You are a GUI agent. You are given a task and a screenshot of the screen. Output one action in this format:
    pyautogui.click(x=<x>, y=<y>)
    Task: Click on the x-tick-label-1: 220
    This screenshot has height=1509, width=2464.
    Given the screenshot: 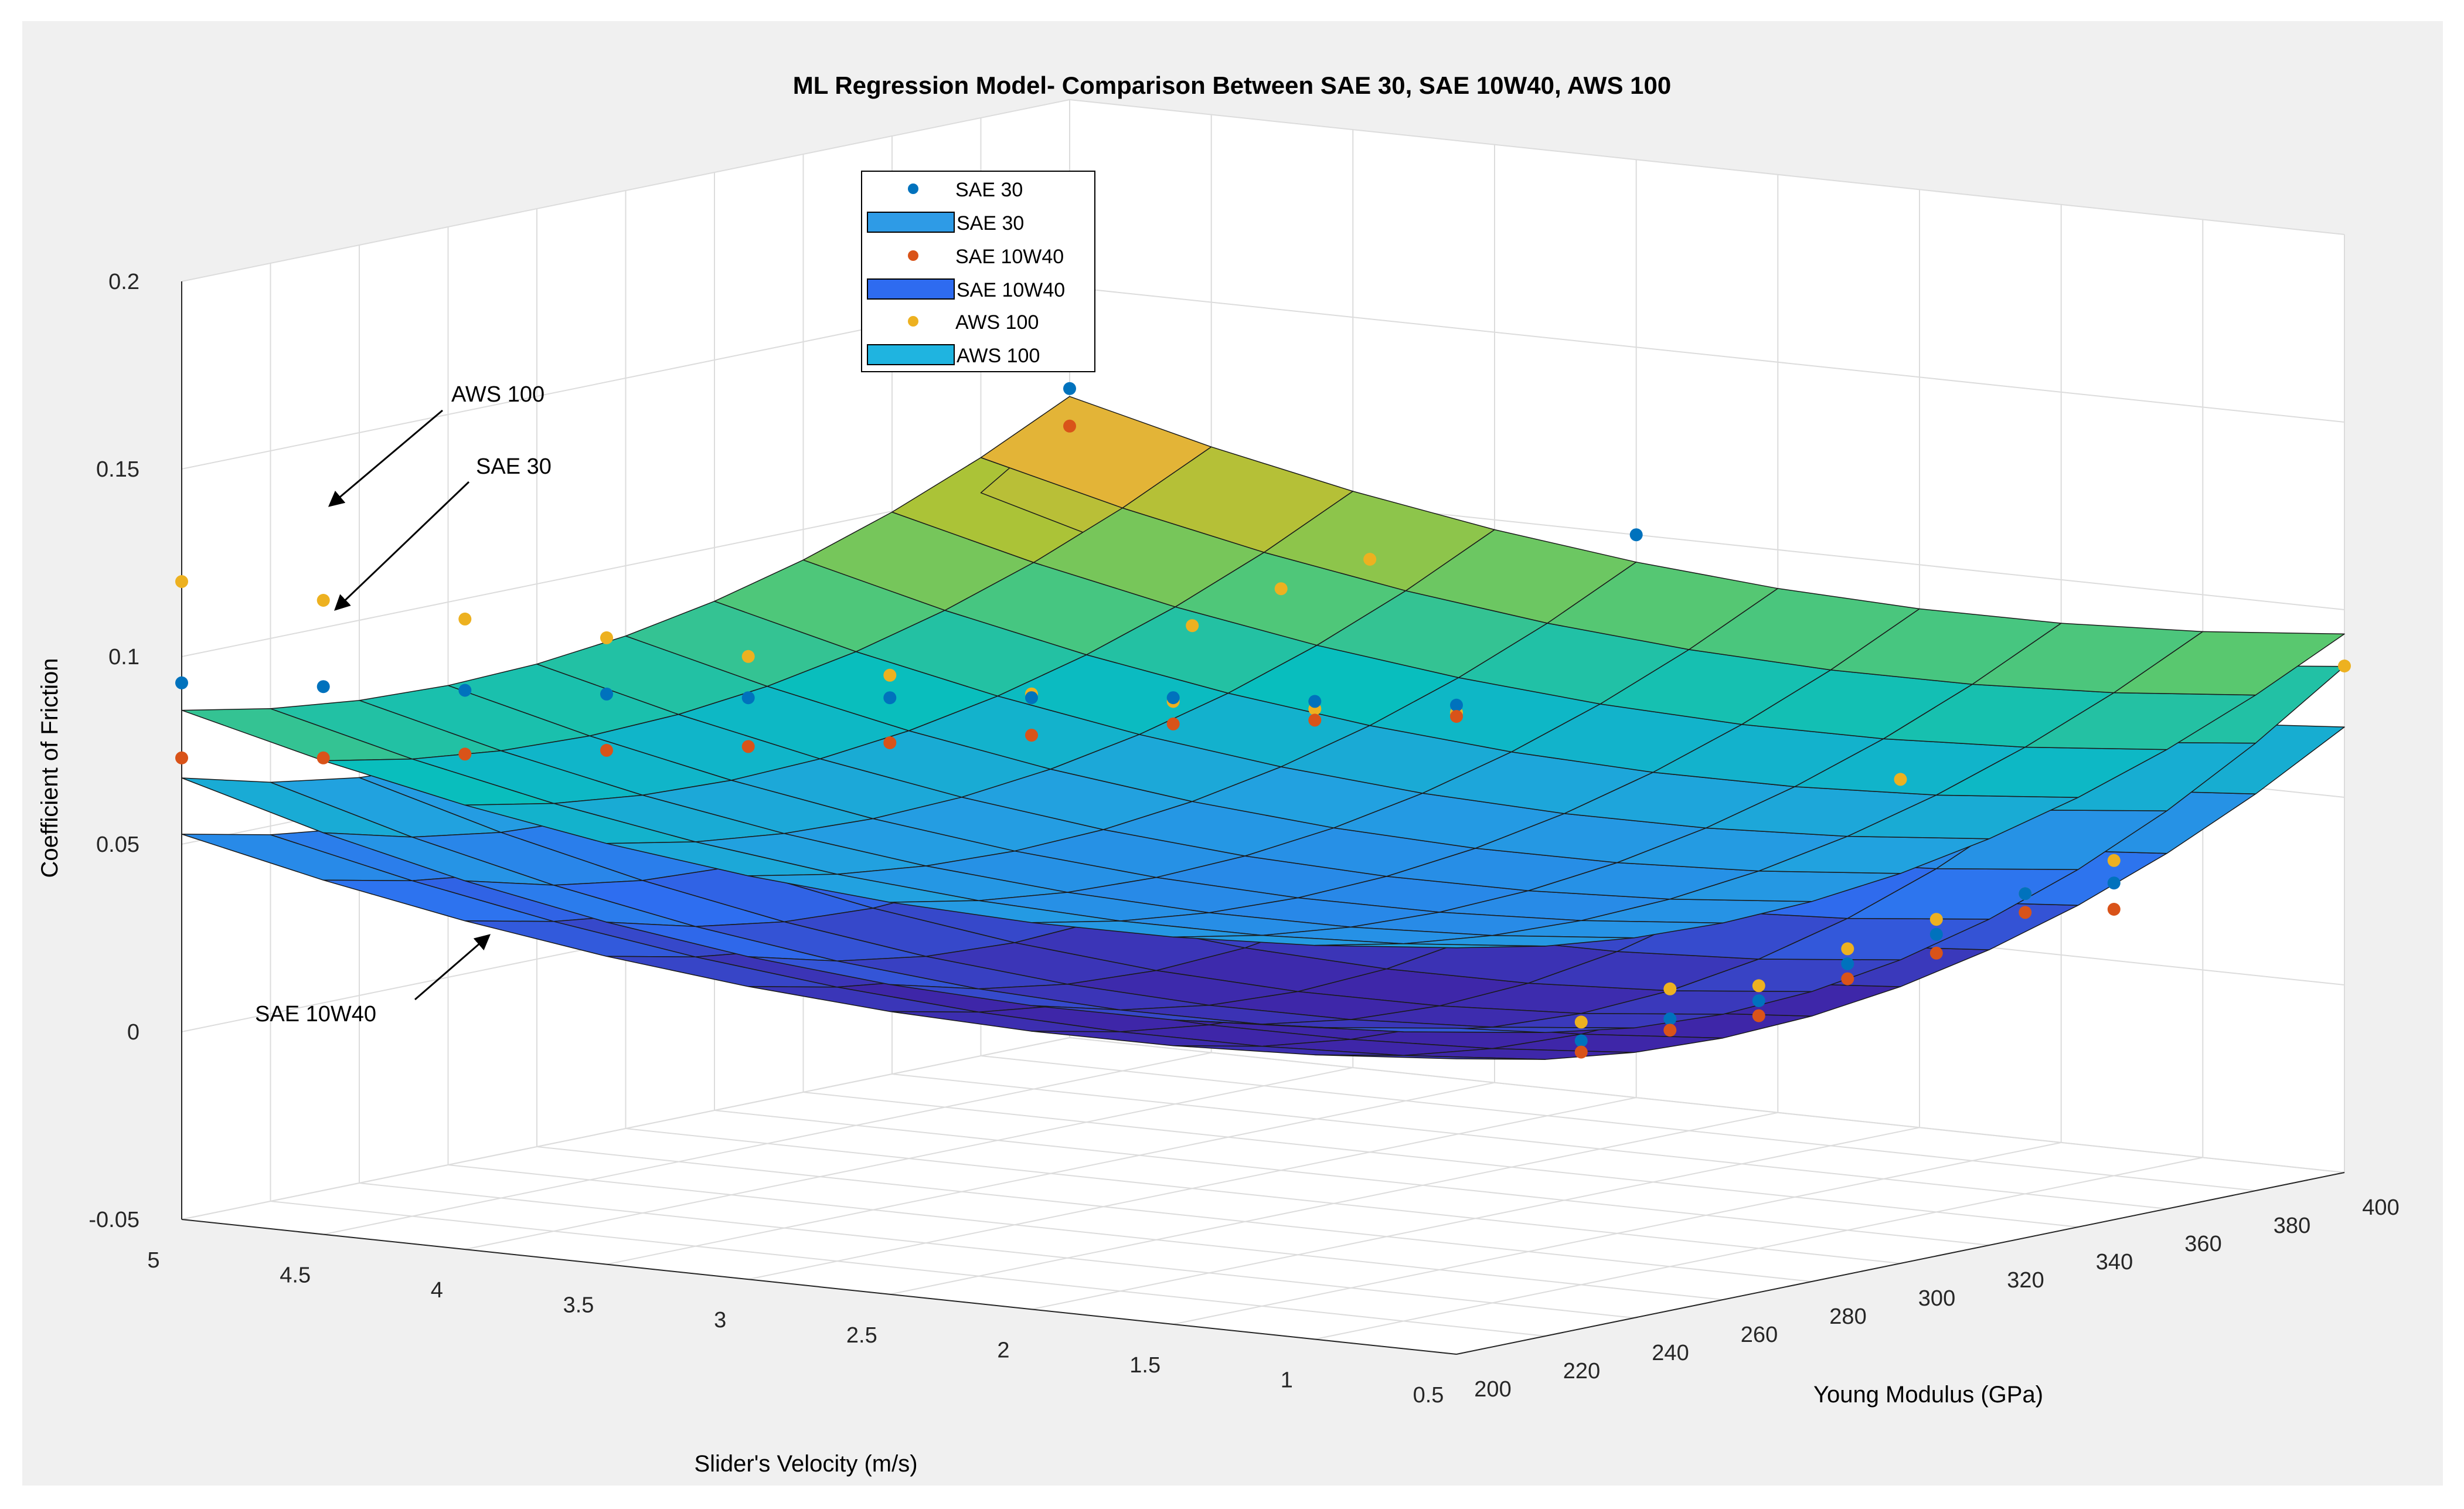 What is the action you would take?
    pyautogui.click(x=1582, y=1371)
    